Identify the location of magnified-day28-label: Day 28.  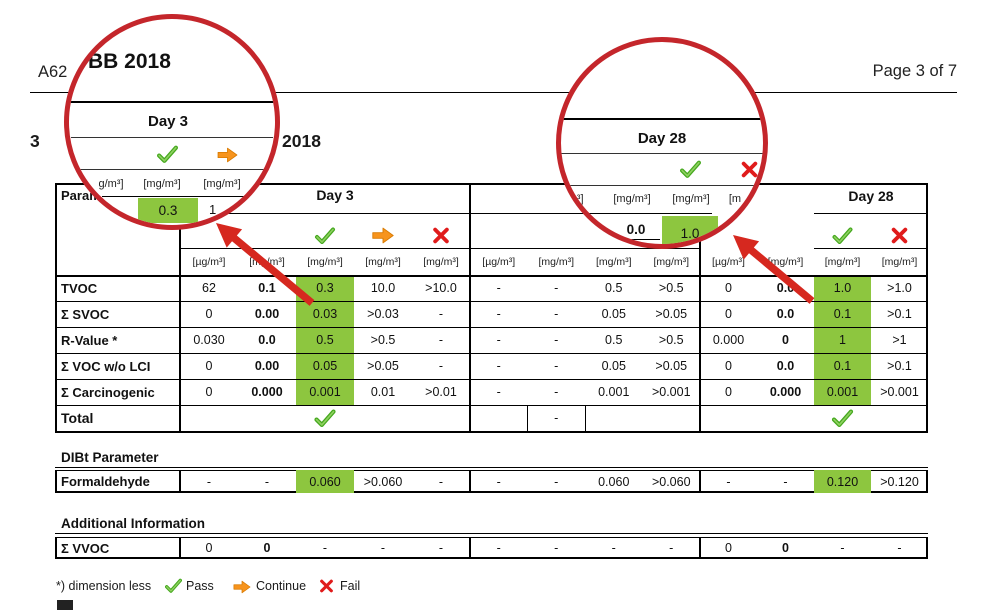
(662, 138).